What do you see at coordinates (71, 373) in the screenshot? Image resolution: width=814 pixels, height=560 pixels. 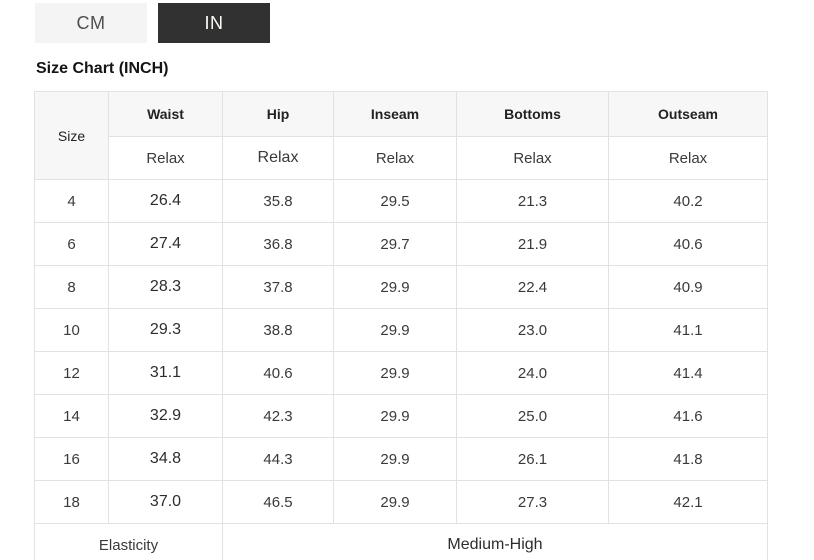 I see `size-cell: 12` at bounding box center [71, 373].